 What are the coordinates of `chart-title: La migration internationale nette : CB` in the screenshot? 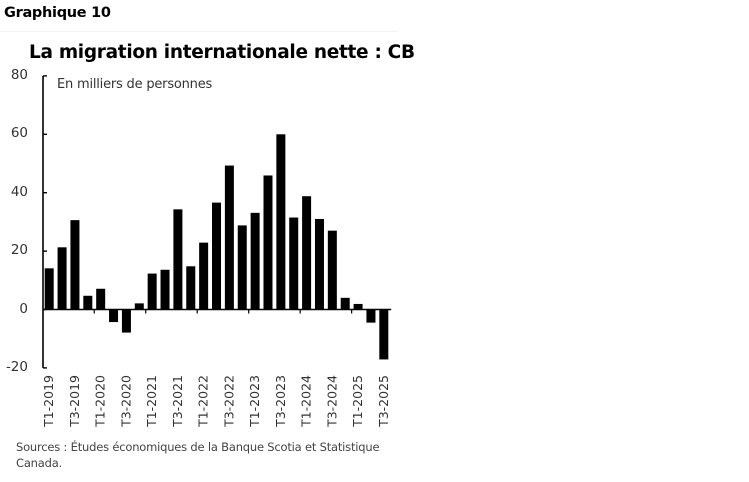 It's located at (222, 52).